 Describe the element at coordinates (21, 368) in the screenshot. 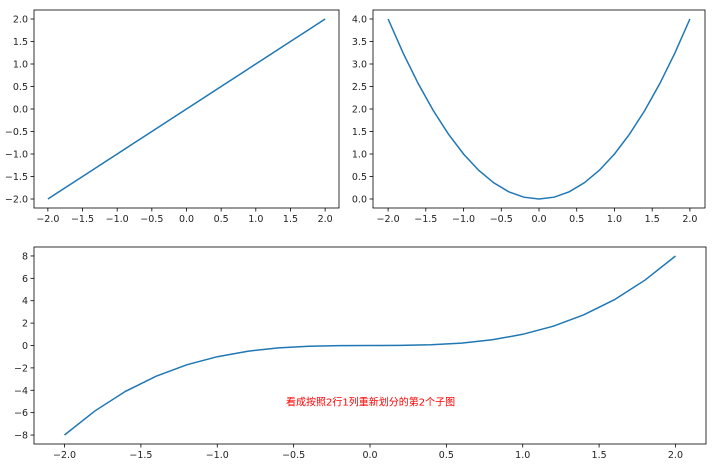

I see `y-tick-label: −2` at that location.